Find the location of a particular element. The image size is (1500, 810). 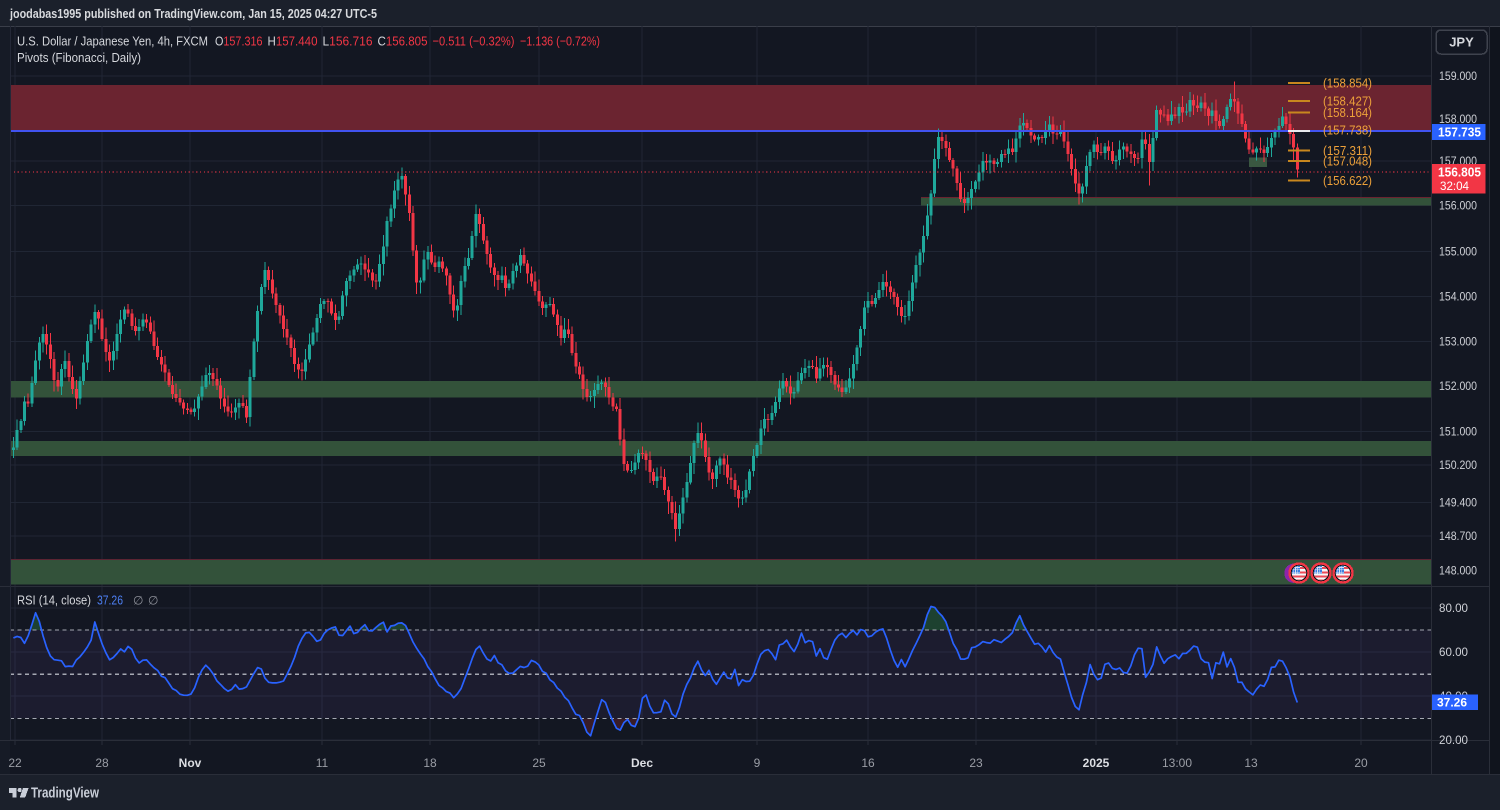

svg-text: (158.427) is located at coordinates (1347, 102).